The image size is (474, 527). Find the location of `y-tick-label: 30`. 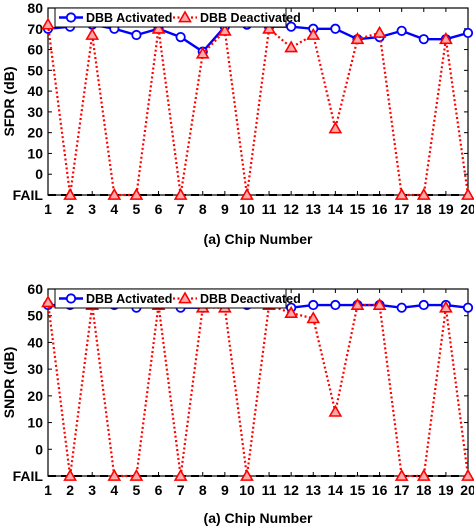

y-tick-label: 30 is located at coordinates (35, 112).